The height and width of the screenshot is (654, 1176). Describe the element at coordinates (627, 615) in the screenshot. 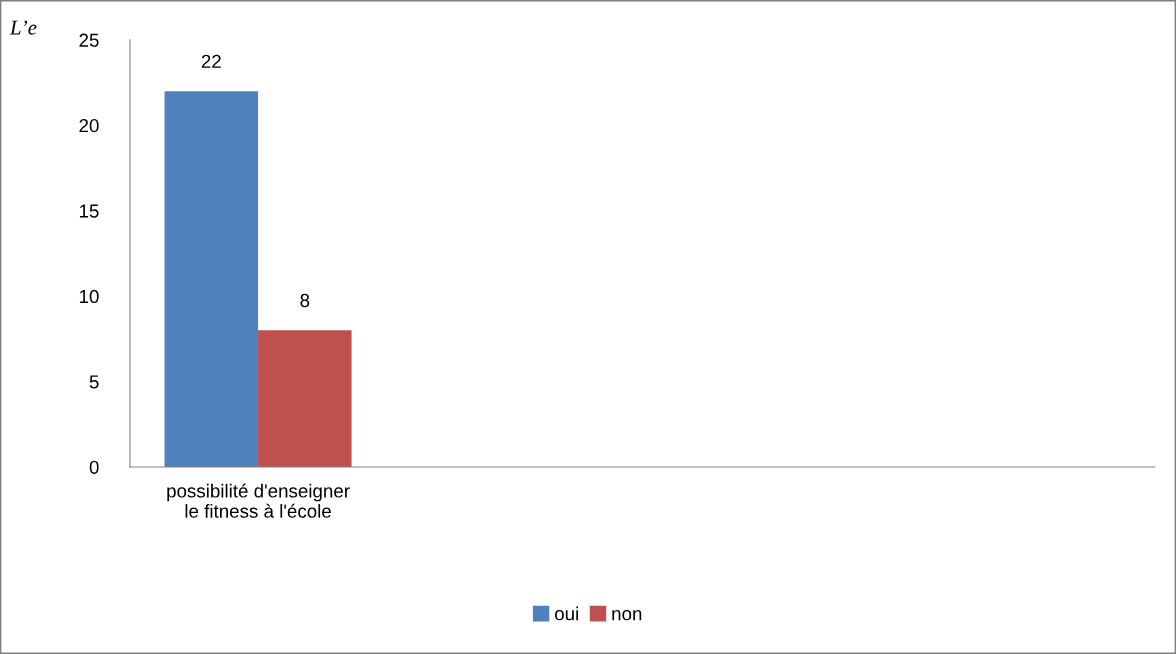

I see `legend-label: non` at that location.